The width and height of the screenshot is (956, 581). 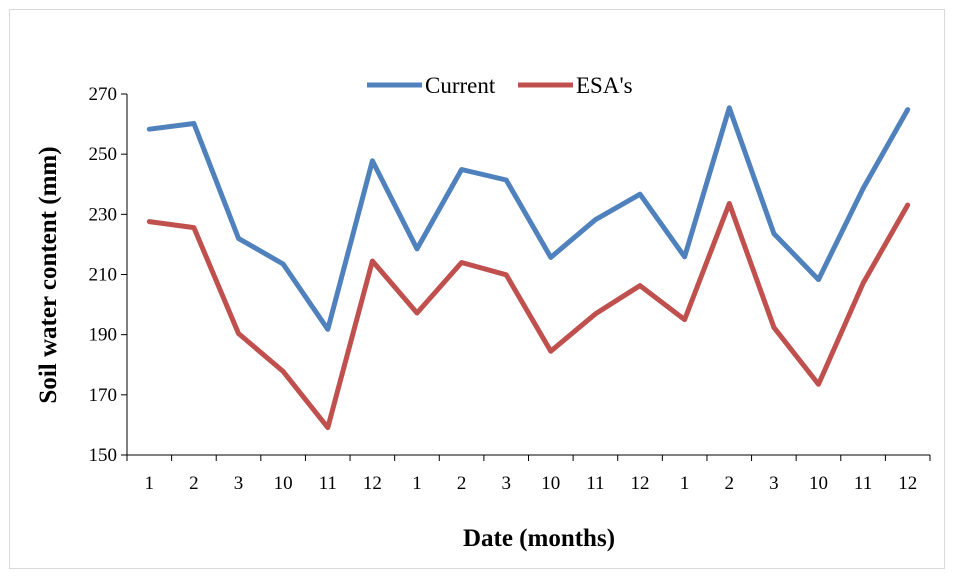 I want to click on legend-label-current: Current, so click(x=460, y=85).